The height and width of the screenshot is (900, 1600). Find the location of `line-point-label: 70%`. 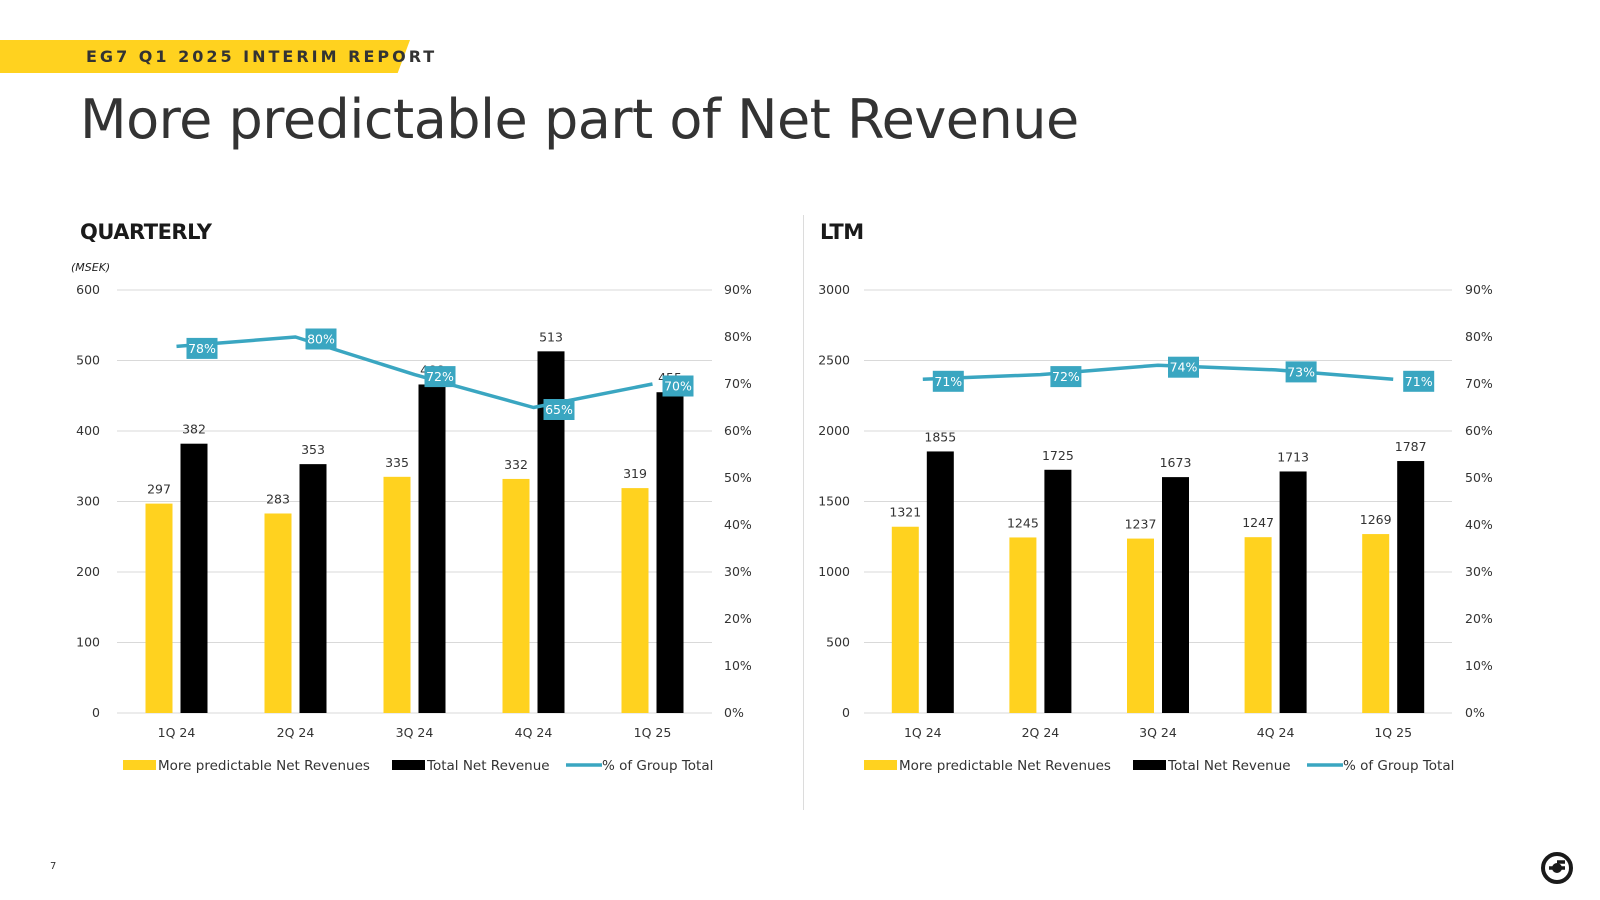

line-point-label: 70% is located at coordinates (678, 386).